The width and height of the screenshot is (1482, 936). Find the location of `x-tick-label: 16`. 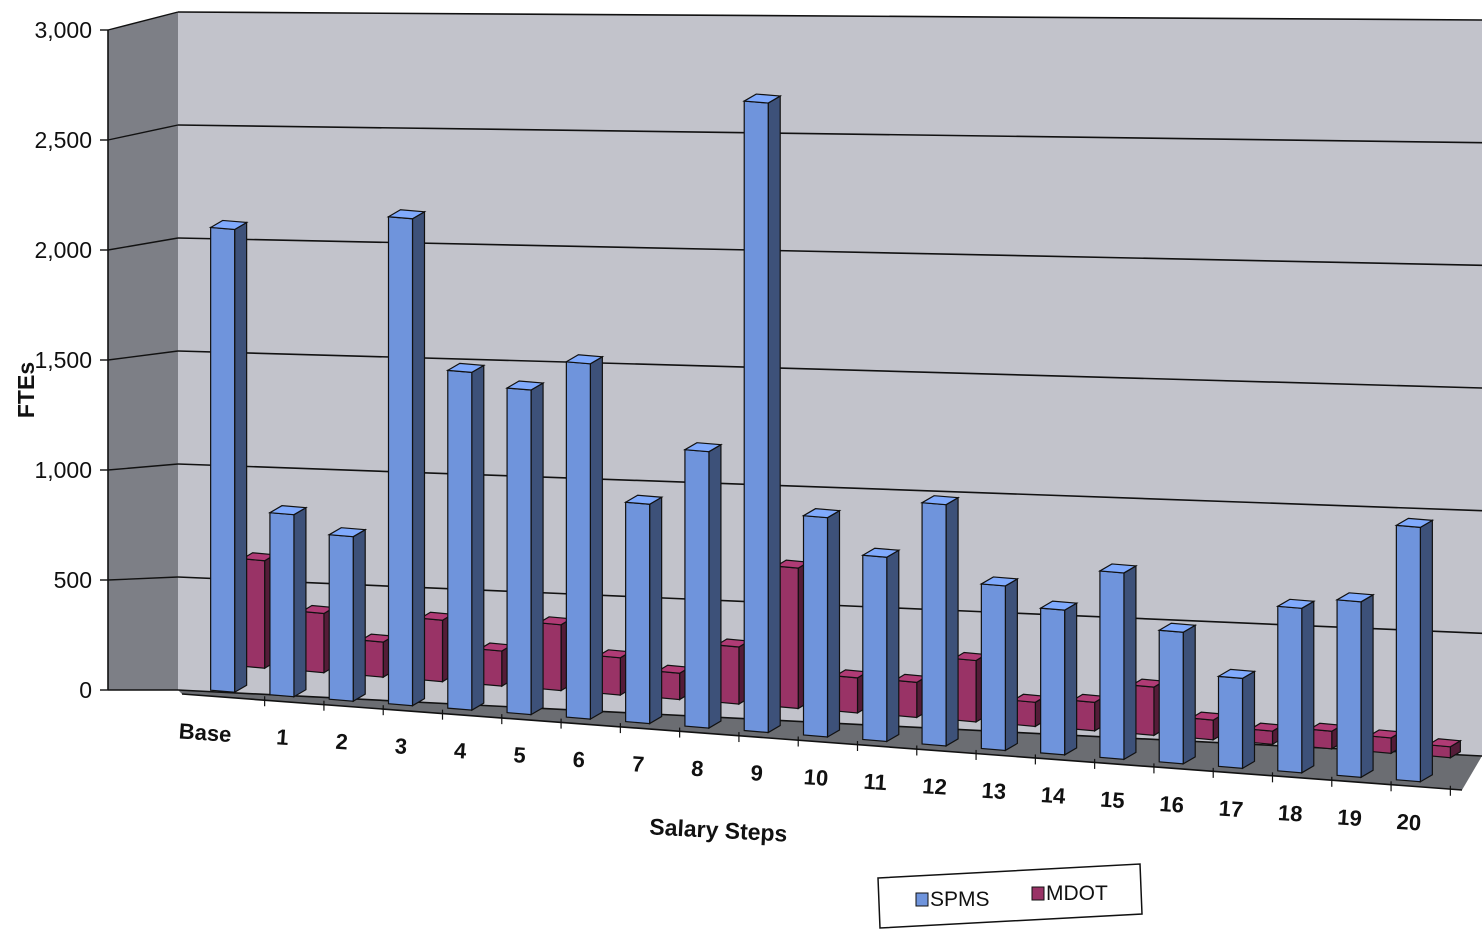

x-tick-label: 16 is located at coordinates (1172, 804).